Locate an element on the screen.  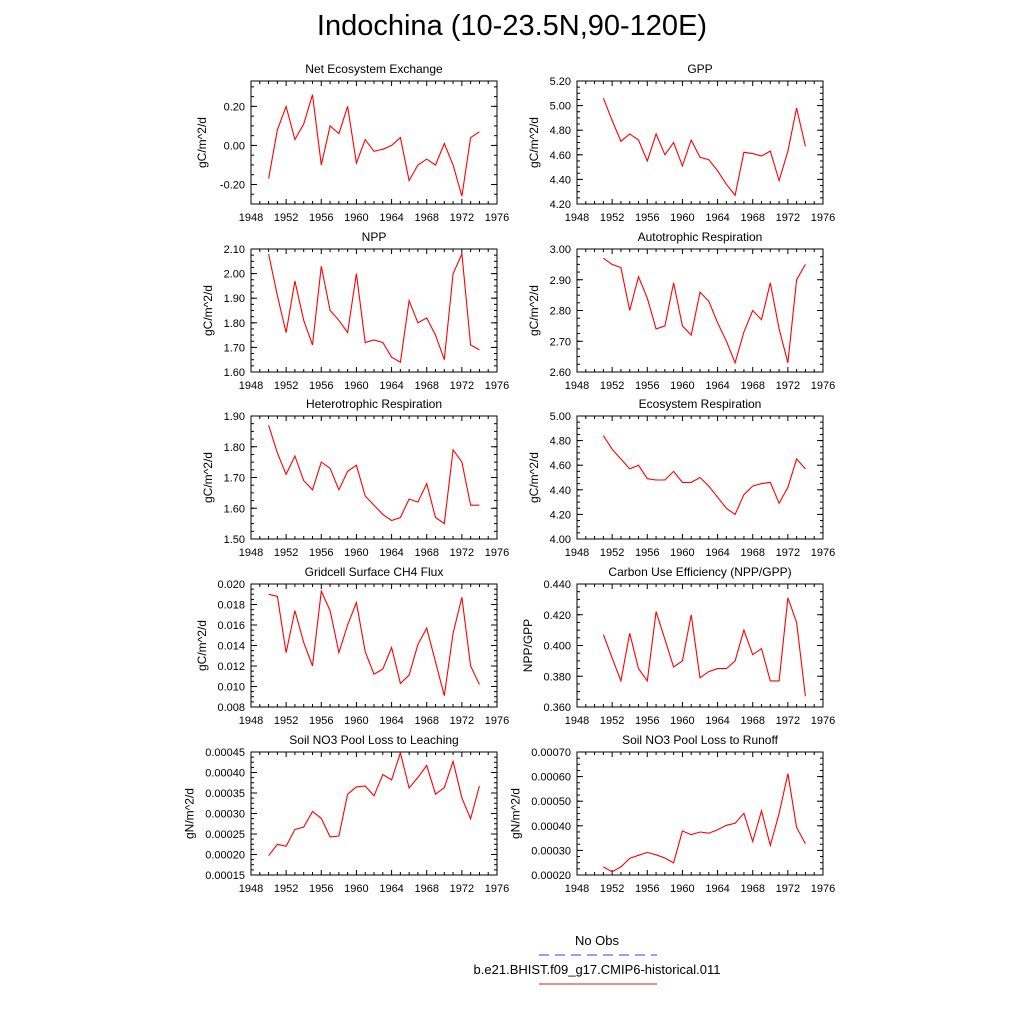
panel-title: Autotrophic Respiration is located at coordinates (700, 237).